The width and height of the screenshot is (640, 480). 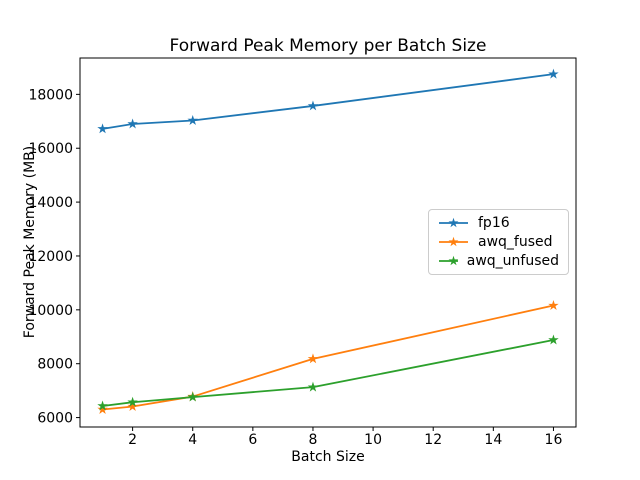 What do you see at coordinates (55, 365) in the screenshot?
I see `y-tick-label: 8000` at bounding box center [55, 365].